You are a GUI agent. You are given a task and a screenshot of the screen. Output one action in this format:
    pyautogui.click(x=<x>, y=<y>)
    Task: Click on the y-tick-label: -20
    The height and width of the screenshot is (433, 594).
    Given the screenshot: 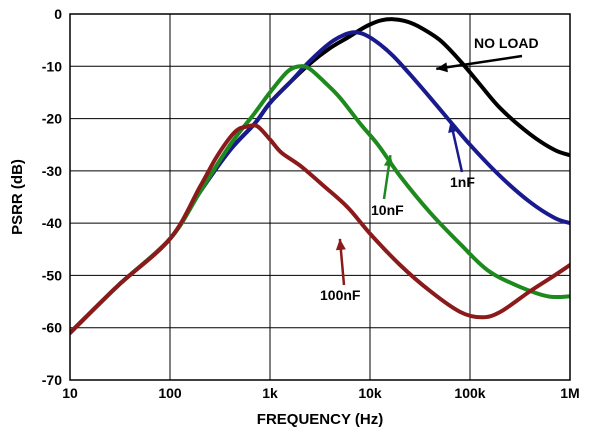 What is the action you would take?
    pyautogui.click(x=52, y=119)
    